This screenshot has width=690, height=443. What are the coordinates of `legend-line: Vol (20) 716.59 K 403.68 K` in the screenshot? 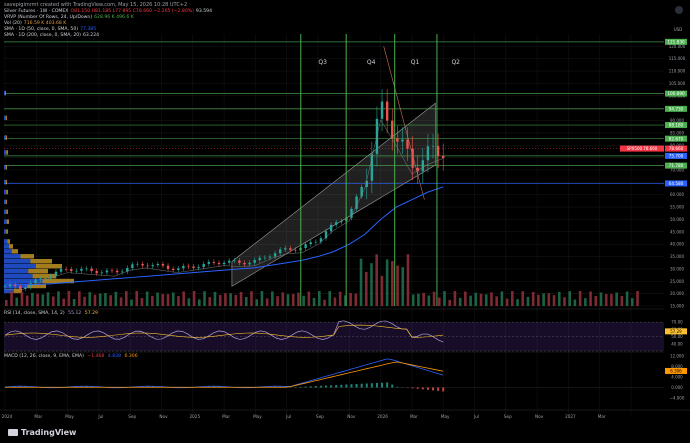 It's located at (35, 23).